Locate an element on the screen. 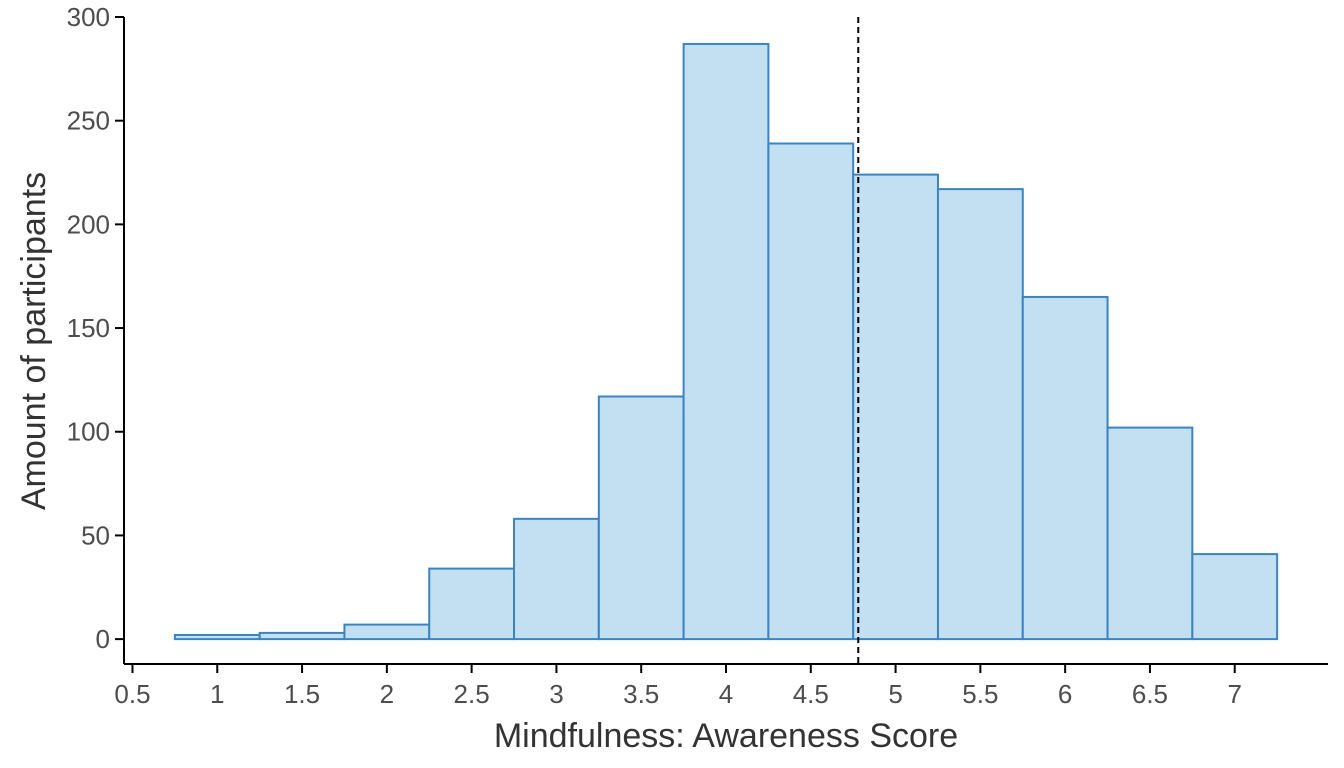  x-tick-label-8: 4 is located at coordinates (726, 694).